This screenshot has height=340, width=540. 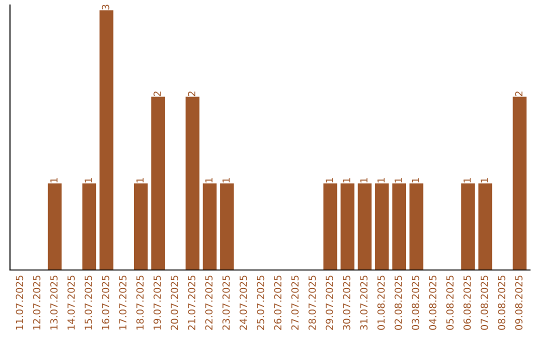 What do you see at coordinates (54, 303) in the screenshot?
I see `x-tick-label: 13.07.2025` at bounding box center [54, 303].